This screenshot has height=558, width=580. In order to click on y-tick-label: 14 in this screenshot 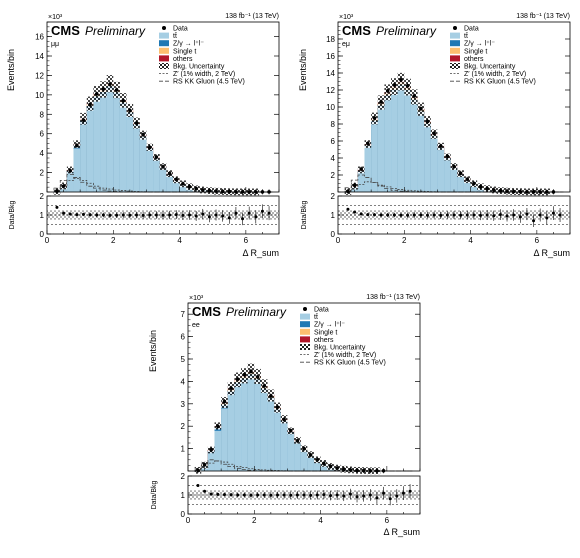, I will do `click(330, 73)`.